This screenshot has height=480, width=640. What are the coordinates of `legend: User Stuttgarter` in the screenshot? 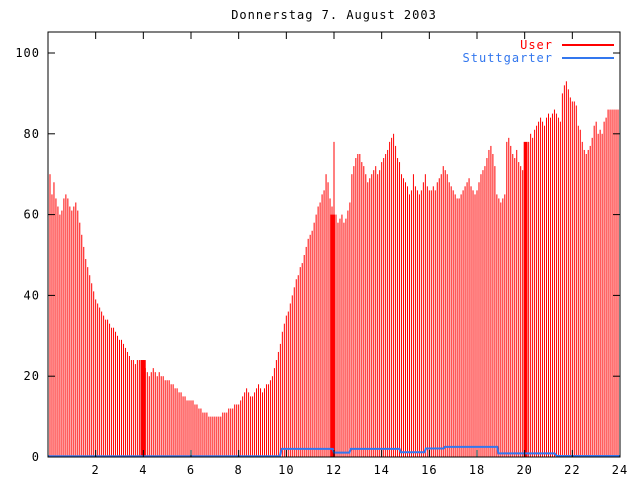 It's located at (538, 51).